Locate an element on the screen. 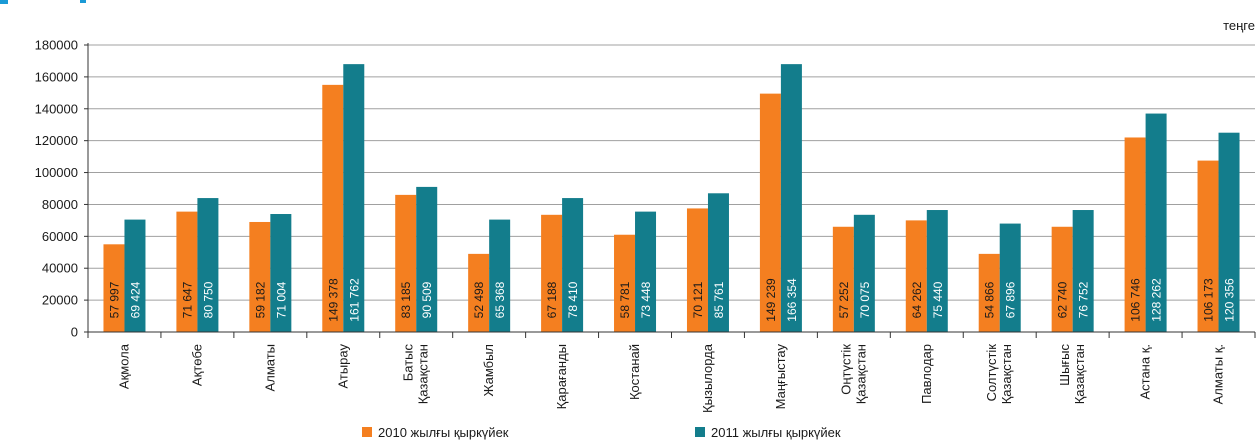  legend-label: 2011 жылғы қыркүйек is located at coordinates (776, 432).